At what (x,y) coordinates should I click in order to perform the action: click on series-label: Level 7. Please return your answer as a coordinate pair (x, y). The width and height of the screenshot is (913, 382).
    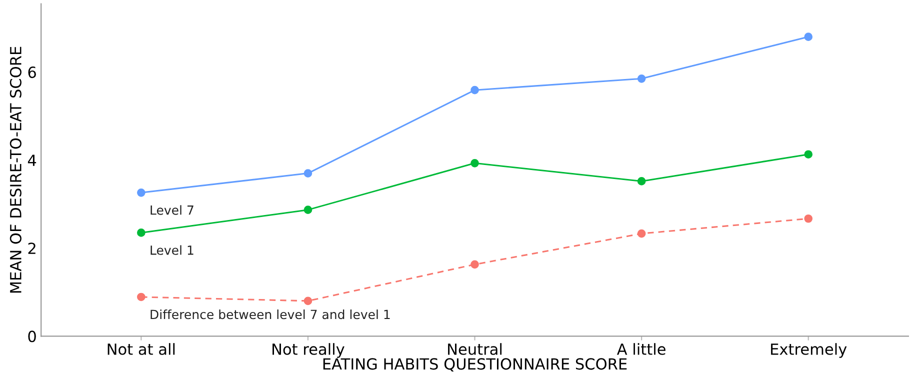
    Looking at the image, I should click on (172, 210).